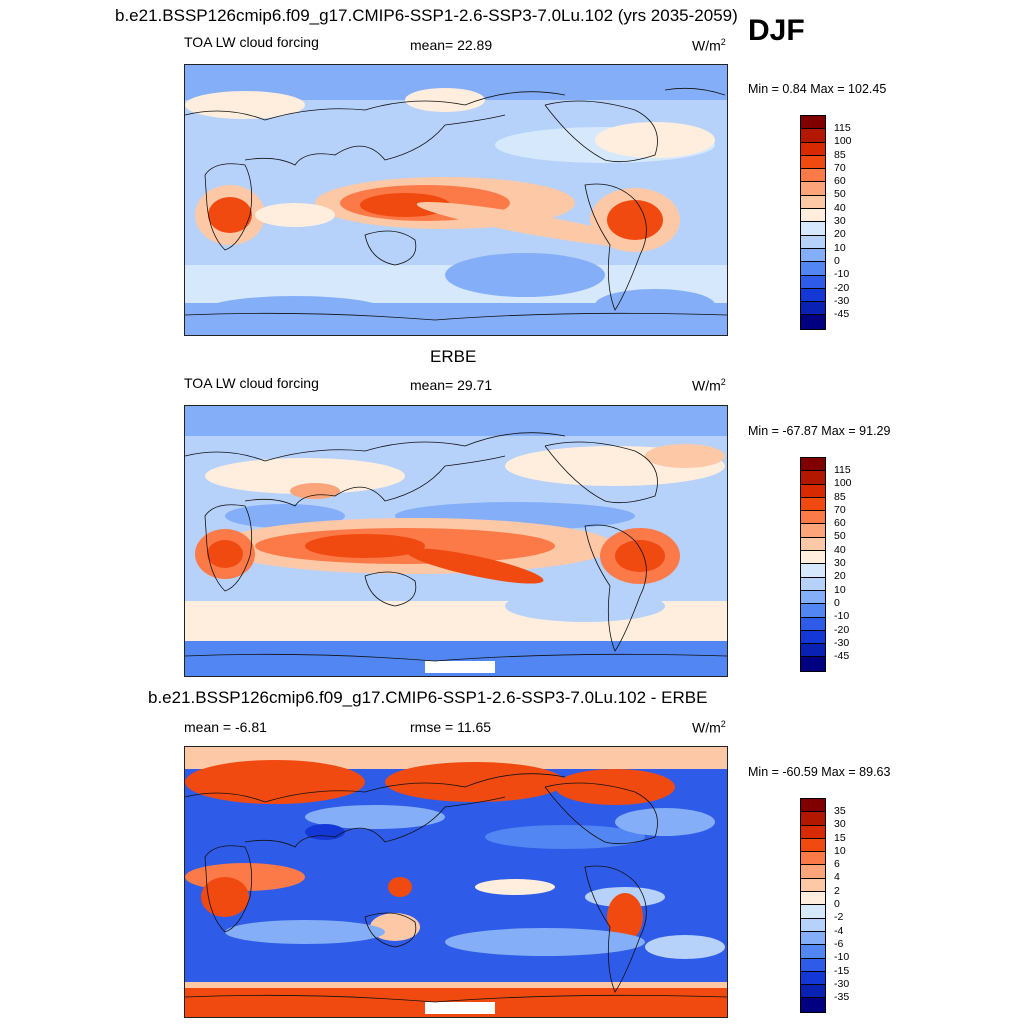  I want to click on panel2-colorbar-ticks: 115 100 85 70 60 50 40 30 20 10 0 -10 -20 -30 -45, so click(843, 563).